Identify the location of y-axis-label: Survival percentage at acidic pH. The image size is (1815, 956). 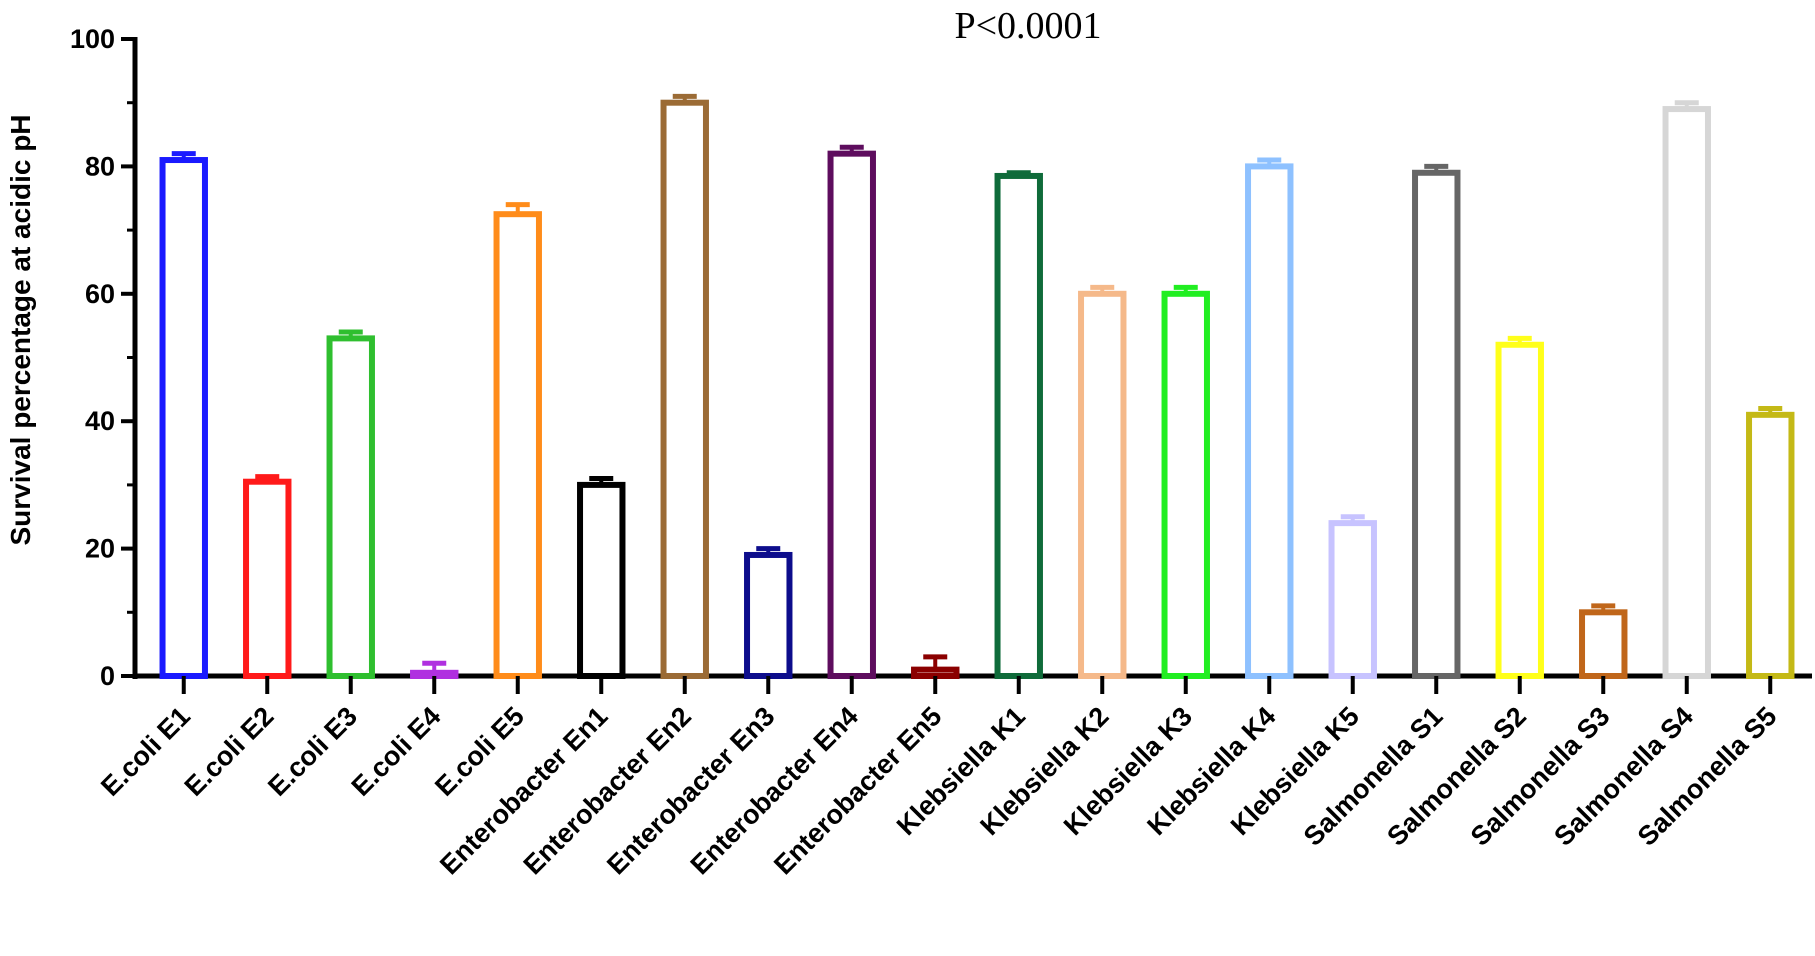
(20, 329).